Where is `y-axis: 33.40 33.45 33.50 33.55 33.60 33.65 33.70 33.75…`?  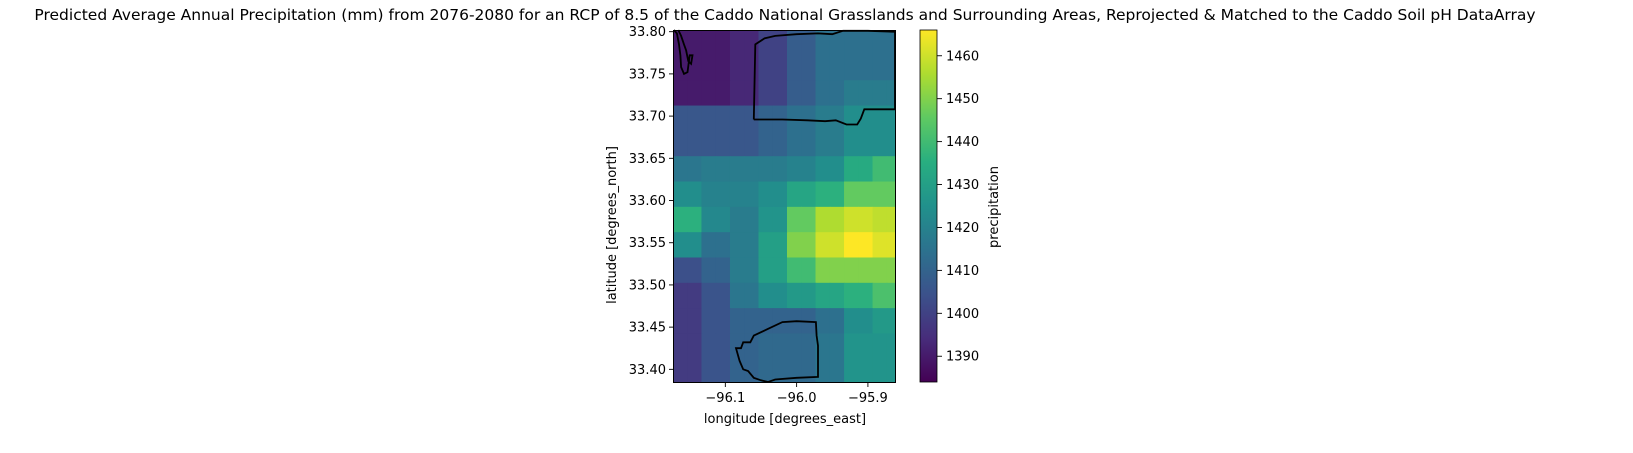 y-axis: 33.40 33.45 33.50 33.55 33.60 33.65 33.70 33.75… is located at coordinates (651, 201).